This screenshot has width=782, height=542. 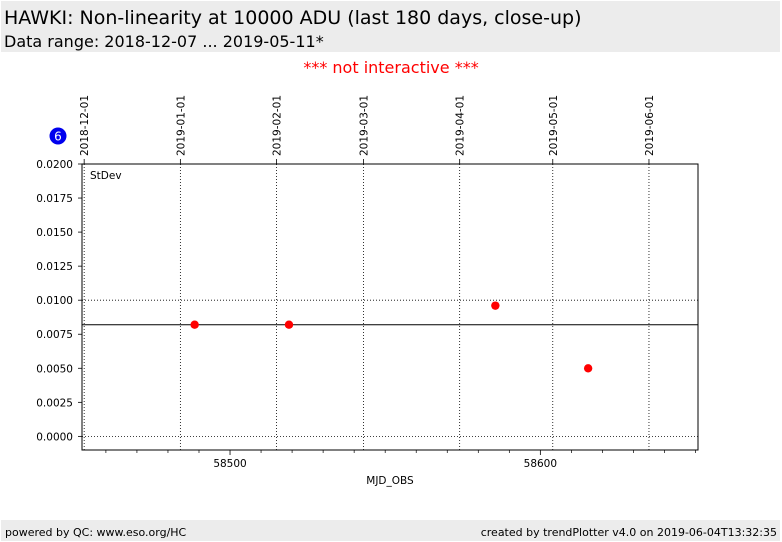 I want to click on y-axis-tick-label: 0.0175, so click(x=54, y=199).